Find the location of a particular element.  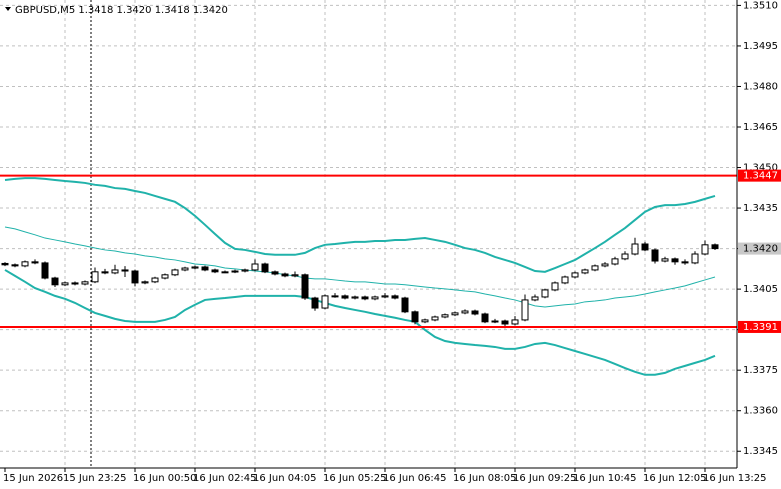

y-tick-label: 1.3435 is located at coordinates (760, 208).